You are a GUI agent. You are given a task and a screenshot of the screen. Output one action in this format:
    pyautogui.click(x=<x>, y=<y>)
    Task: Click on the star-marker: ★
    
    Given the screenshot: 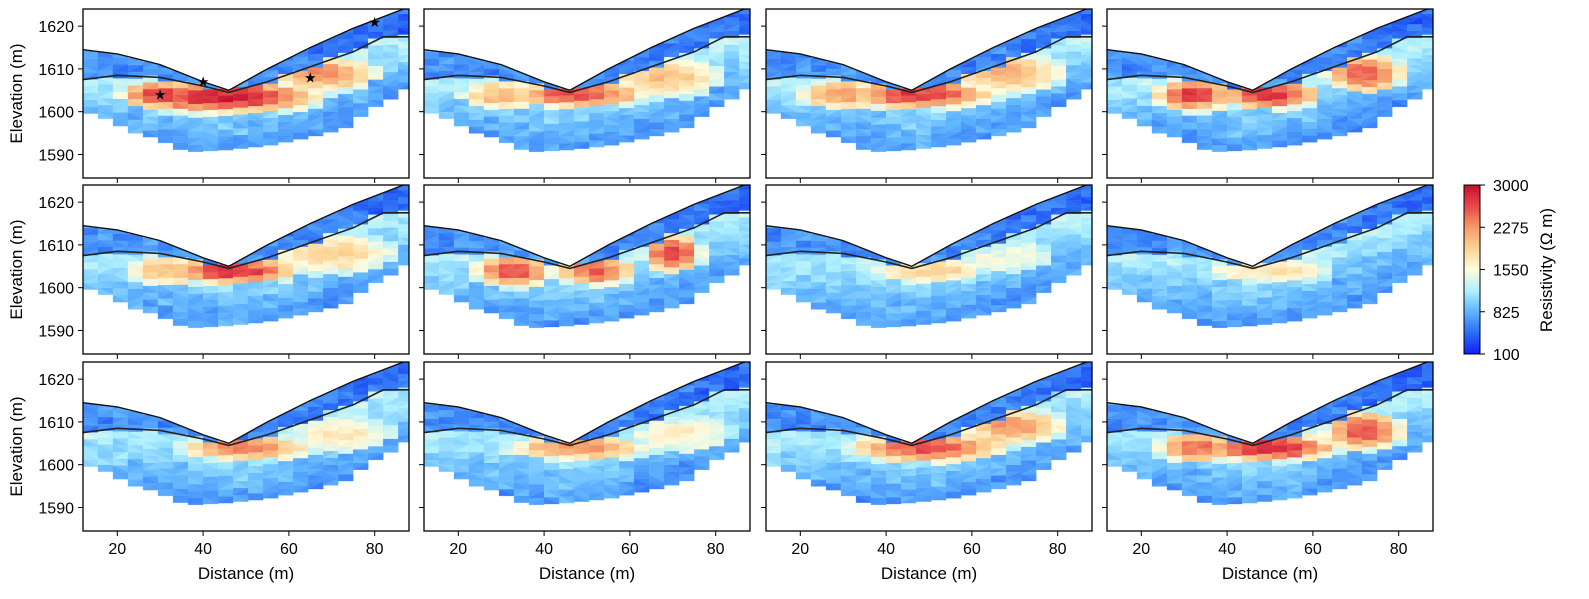 What is the action you would take?
    pyautogui.click(x=203, y=83)
    